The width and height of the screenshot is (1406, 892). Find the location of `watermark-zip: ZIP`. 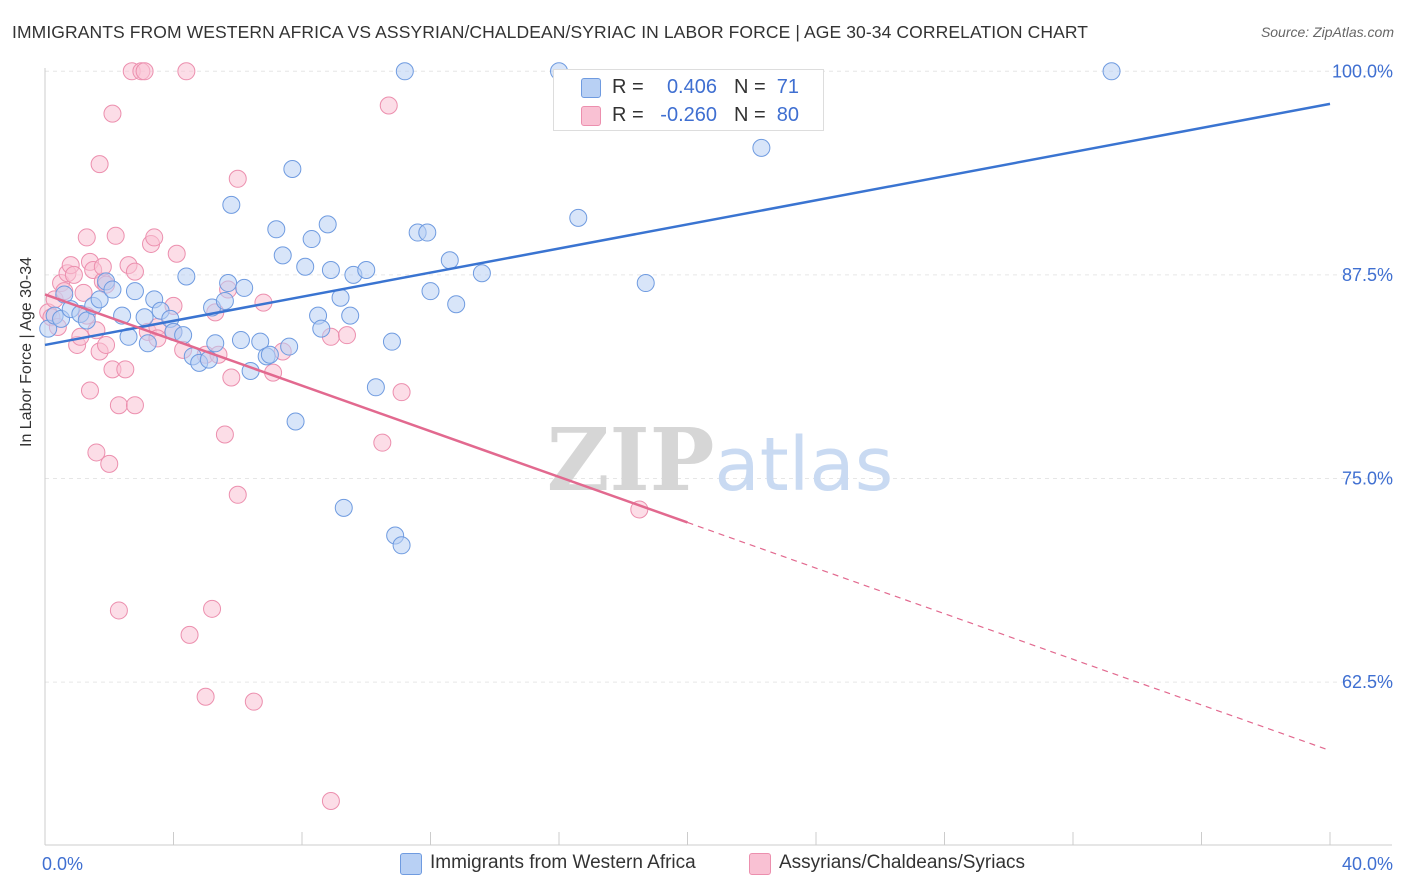

watermark-zip: ZIP is located at coordinates (631, 460).